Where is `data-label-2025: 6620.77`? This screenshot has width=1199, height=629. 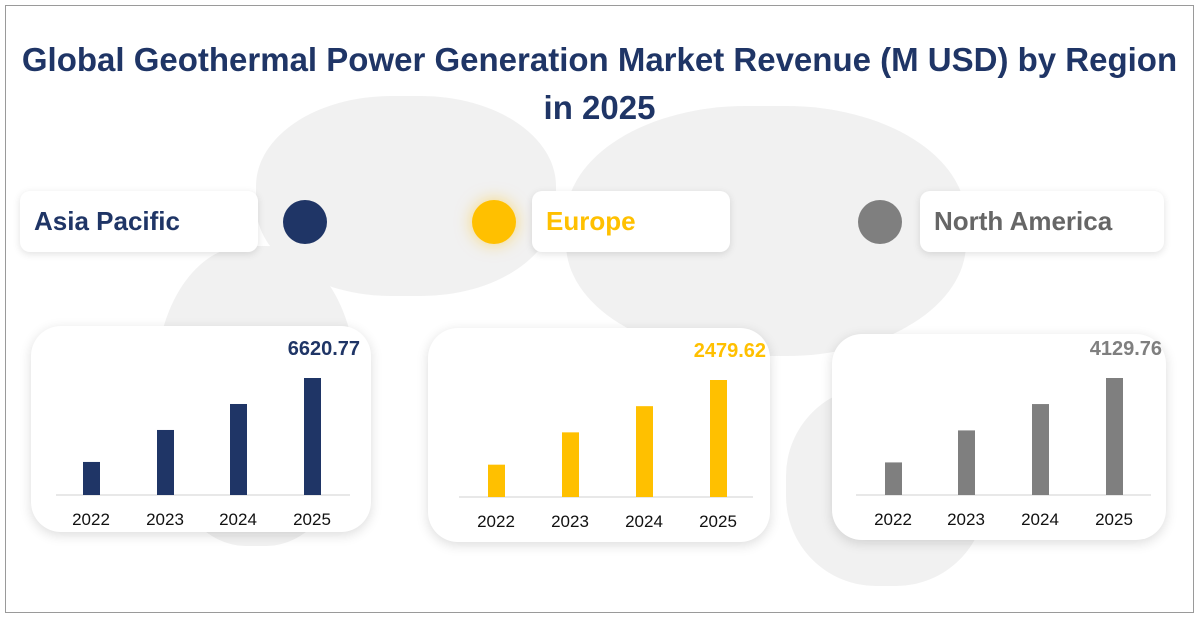 data-label-2025: 6620.77 is located at coordinates (324, 349).